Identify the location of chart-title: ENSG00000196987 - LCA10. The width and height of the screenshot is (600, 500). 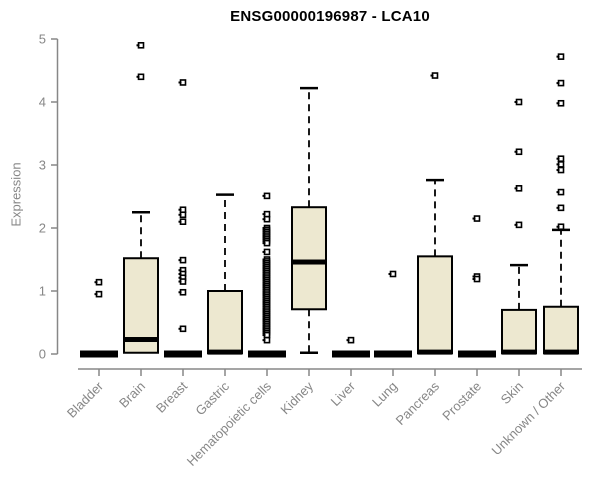
(330, 16).